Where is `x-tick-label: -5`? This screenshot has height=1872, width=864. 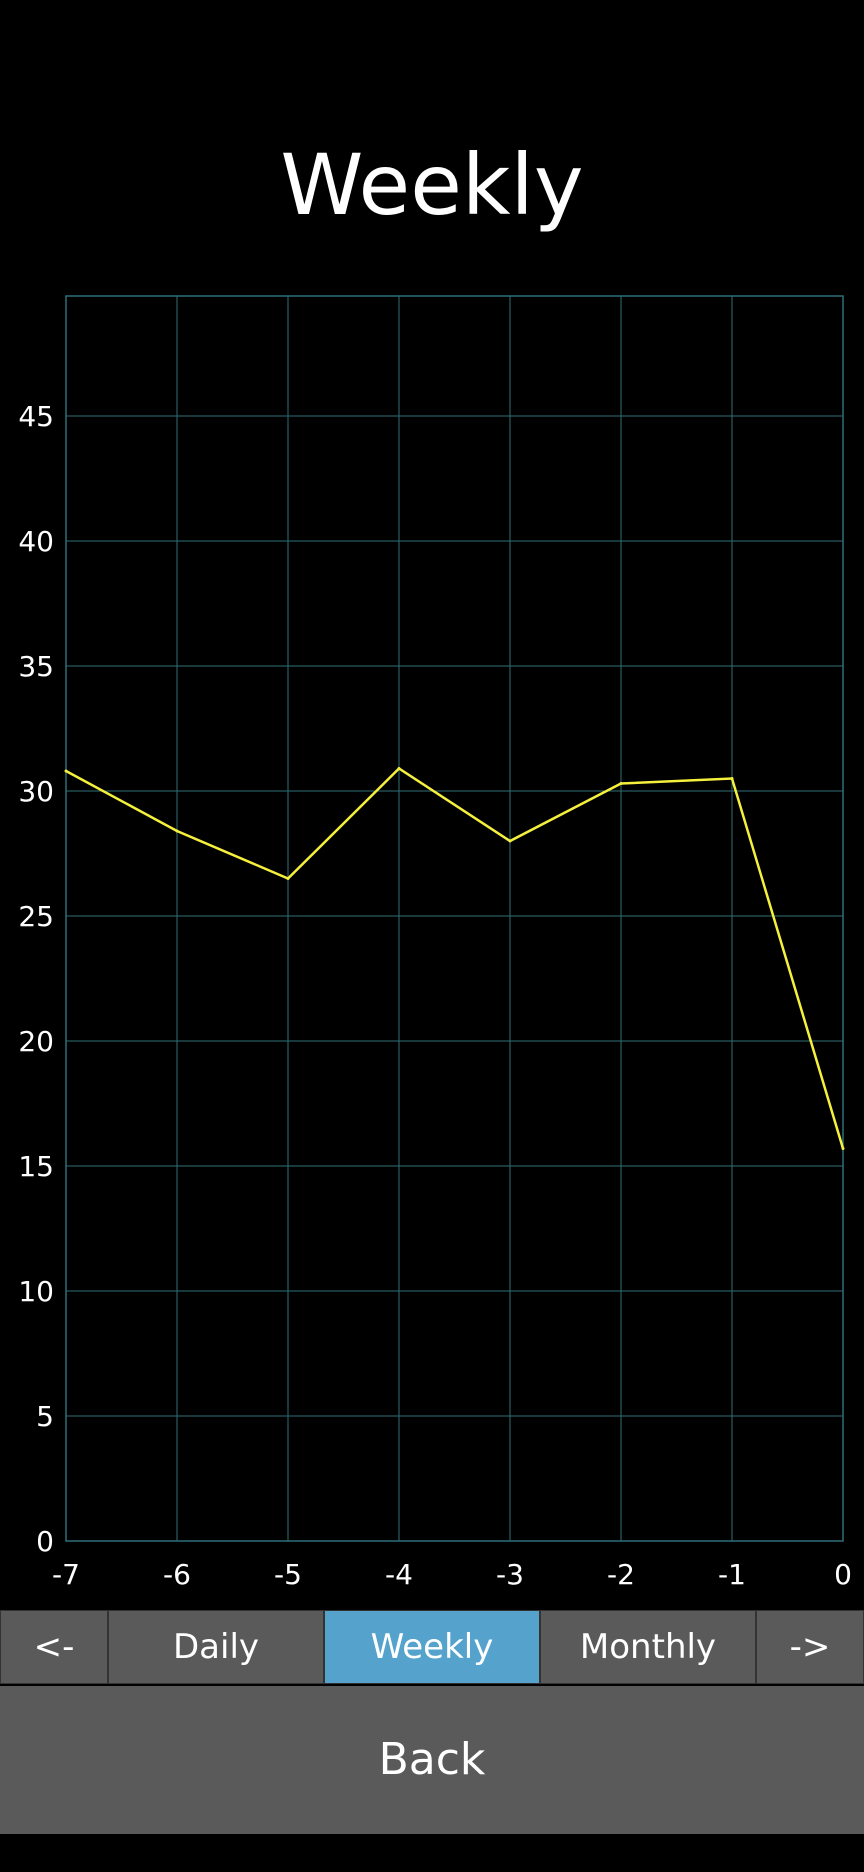
x-tick-label: -5 is located at coordinates (288, 1574).